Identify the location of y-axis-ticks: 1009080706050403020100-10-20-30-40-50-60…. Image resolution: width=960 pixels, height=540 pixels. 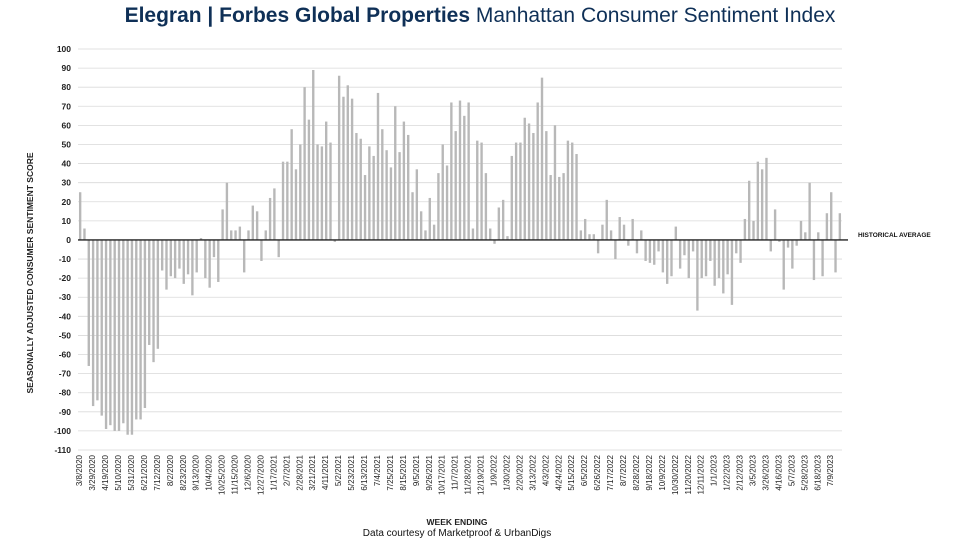
(62, 249).